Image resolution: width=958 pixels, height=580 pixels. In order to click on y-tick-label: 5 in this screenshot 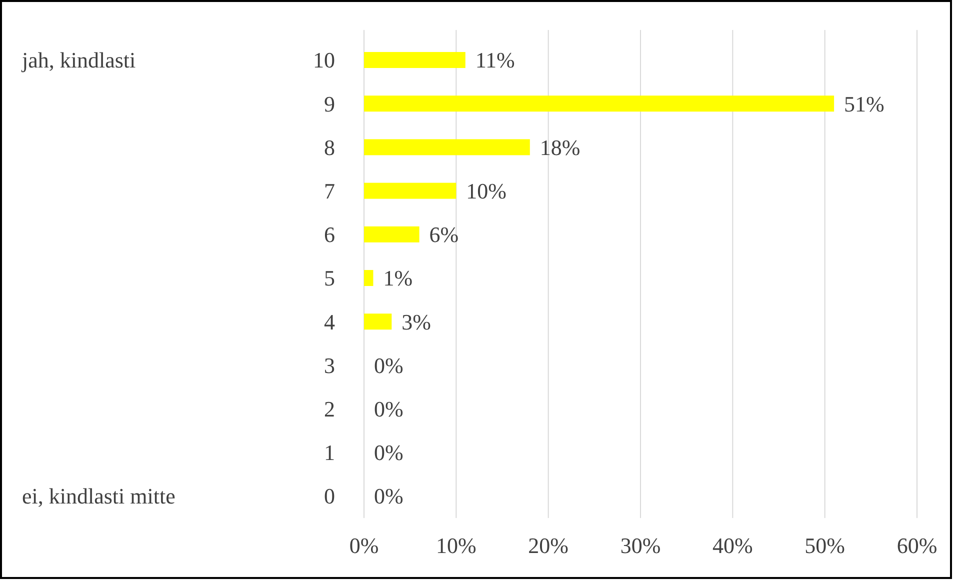, I will do `click(329, 278)`.